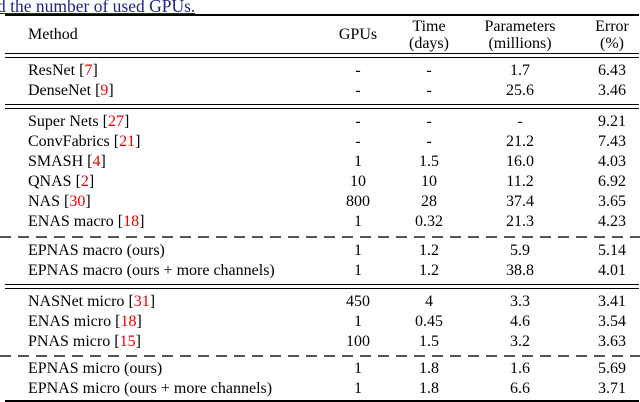 The height and width of the screenshot is (402, 640). Describe the element at coordinates (612, 70) in the screenshot. I see `error-cell: 6.43` at that location.